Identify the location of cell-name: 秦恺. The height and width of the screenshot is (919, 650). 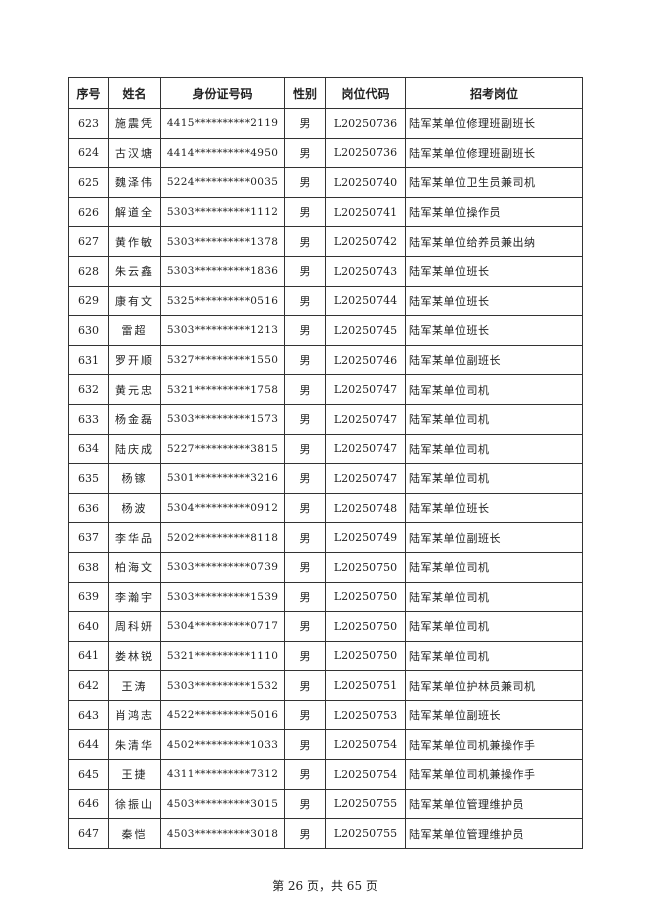
(134, 833).